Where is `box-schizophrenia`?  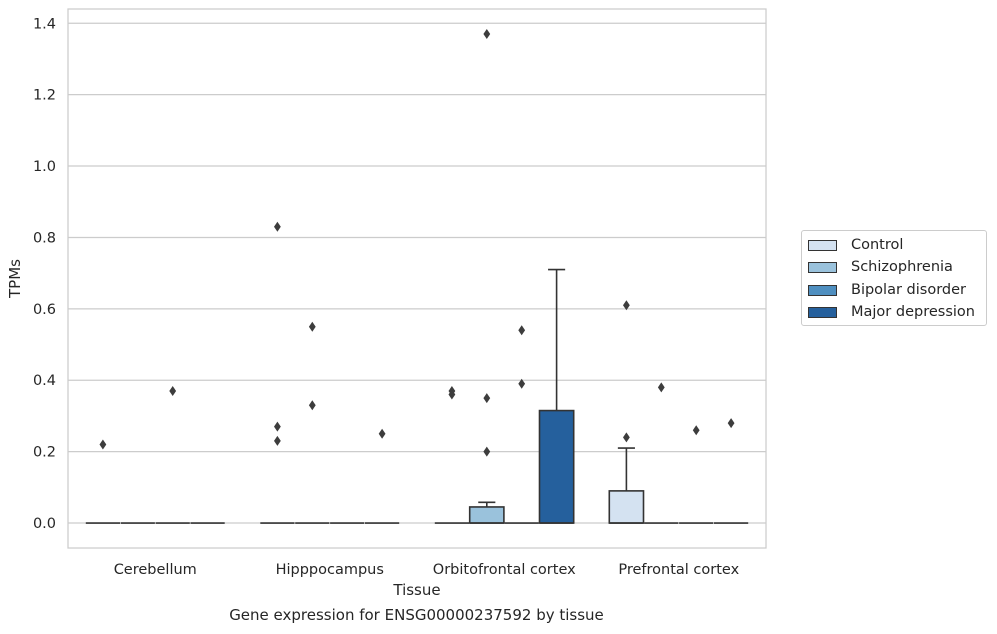 box-schizophrenia is located at coordinates (486, 512).